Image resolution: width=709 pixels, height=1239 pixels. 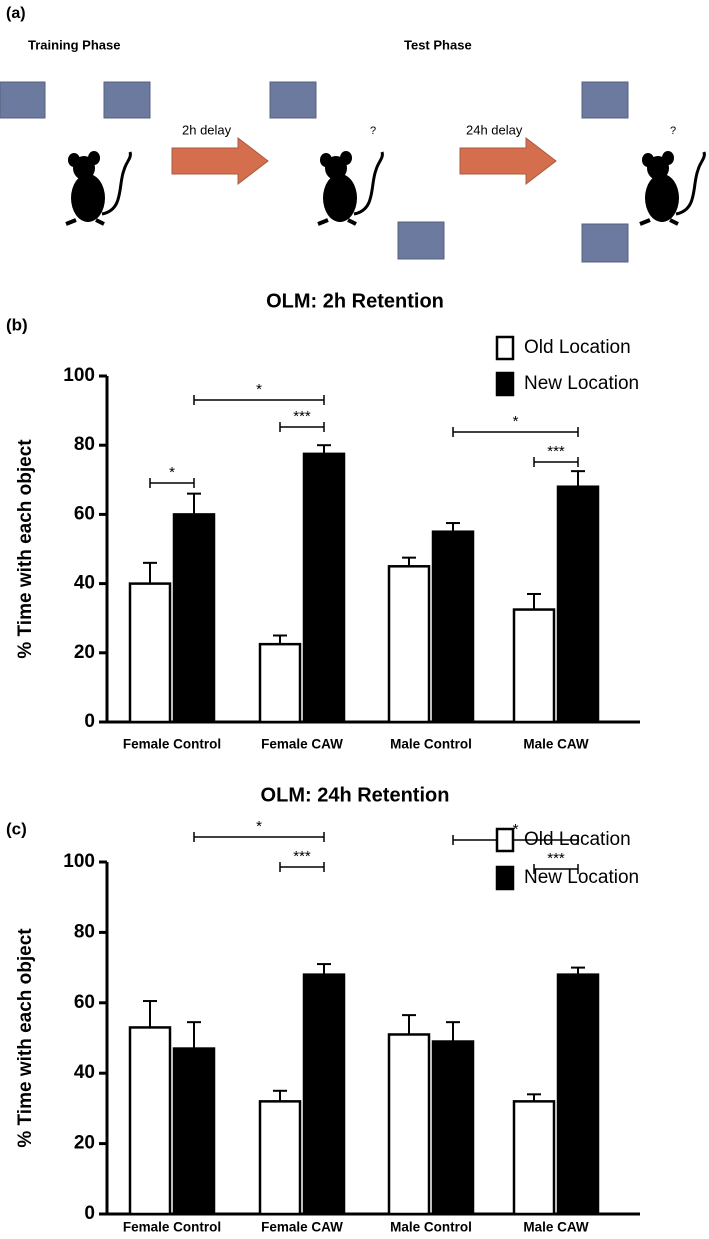 What do you see at coordinates (355, 795) in the screenshot?
I see `chart-title: OLM: 24h Retention` at bounding box center [355, 795].